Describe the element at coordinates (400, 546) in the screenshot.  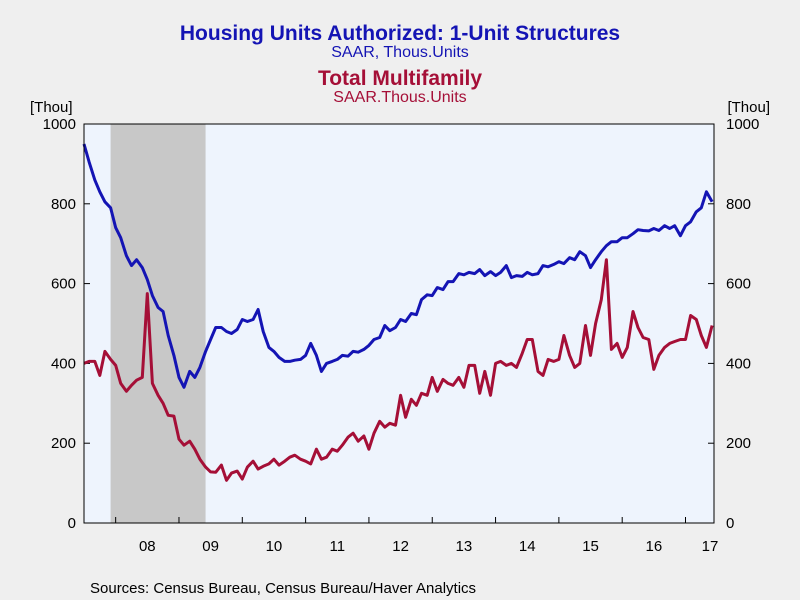
I see `x-tick-label: 12` at that location.